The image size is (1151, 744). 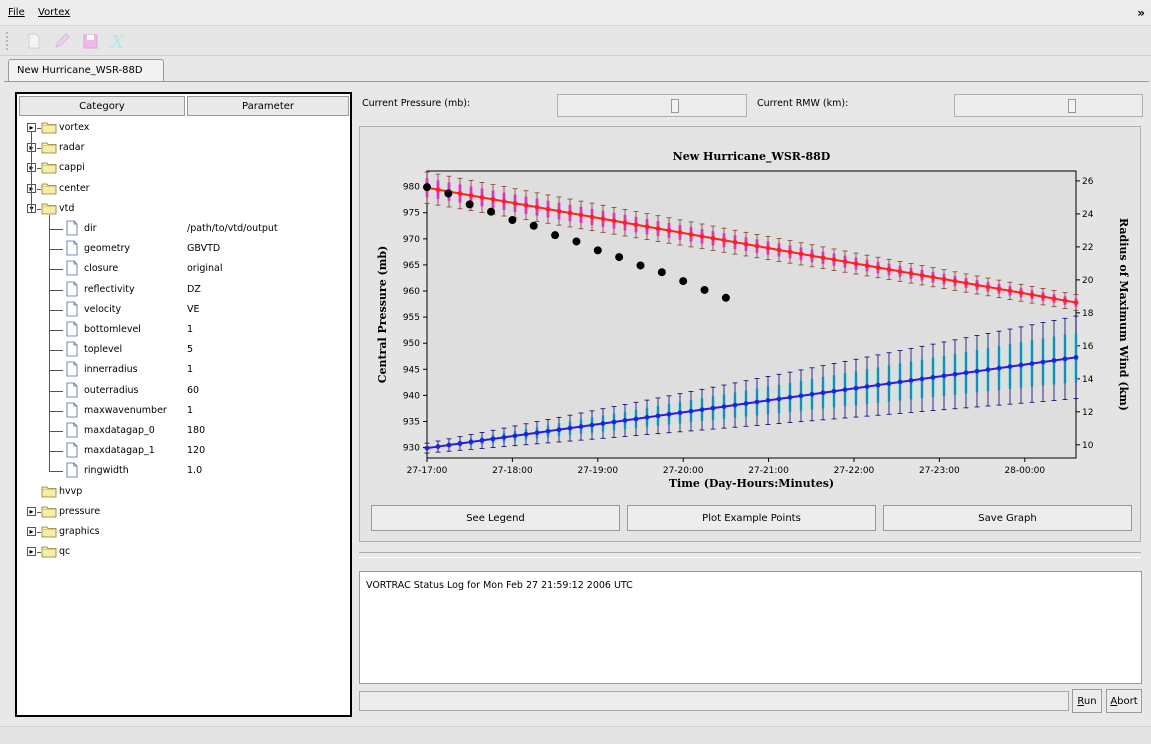 What do you see at coordinates (750, 555) in the screenshot?
I see `splitter-handle` at bounding box center [750, 555].